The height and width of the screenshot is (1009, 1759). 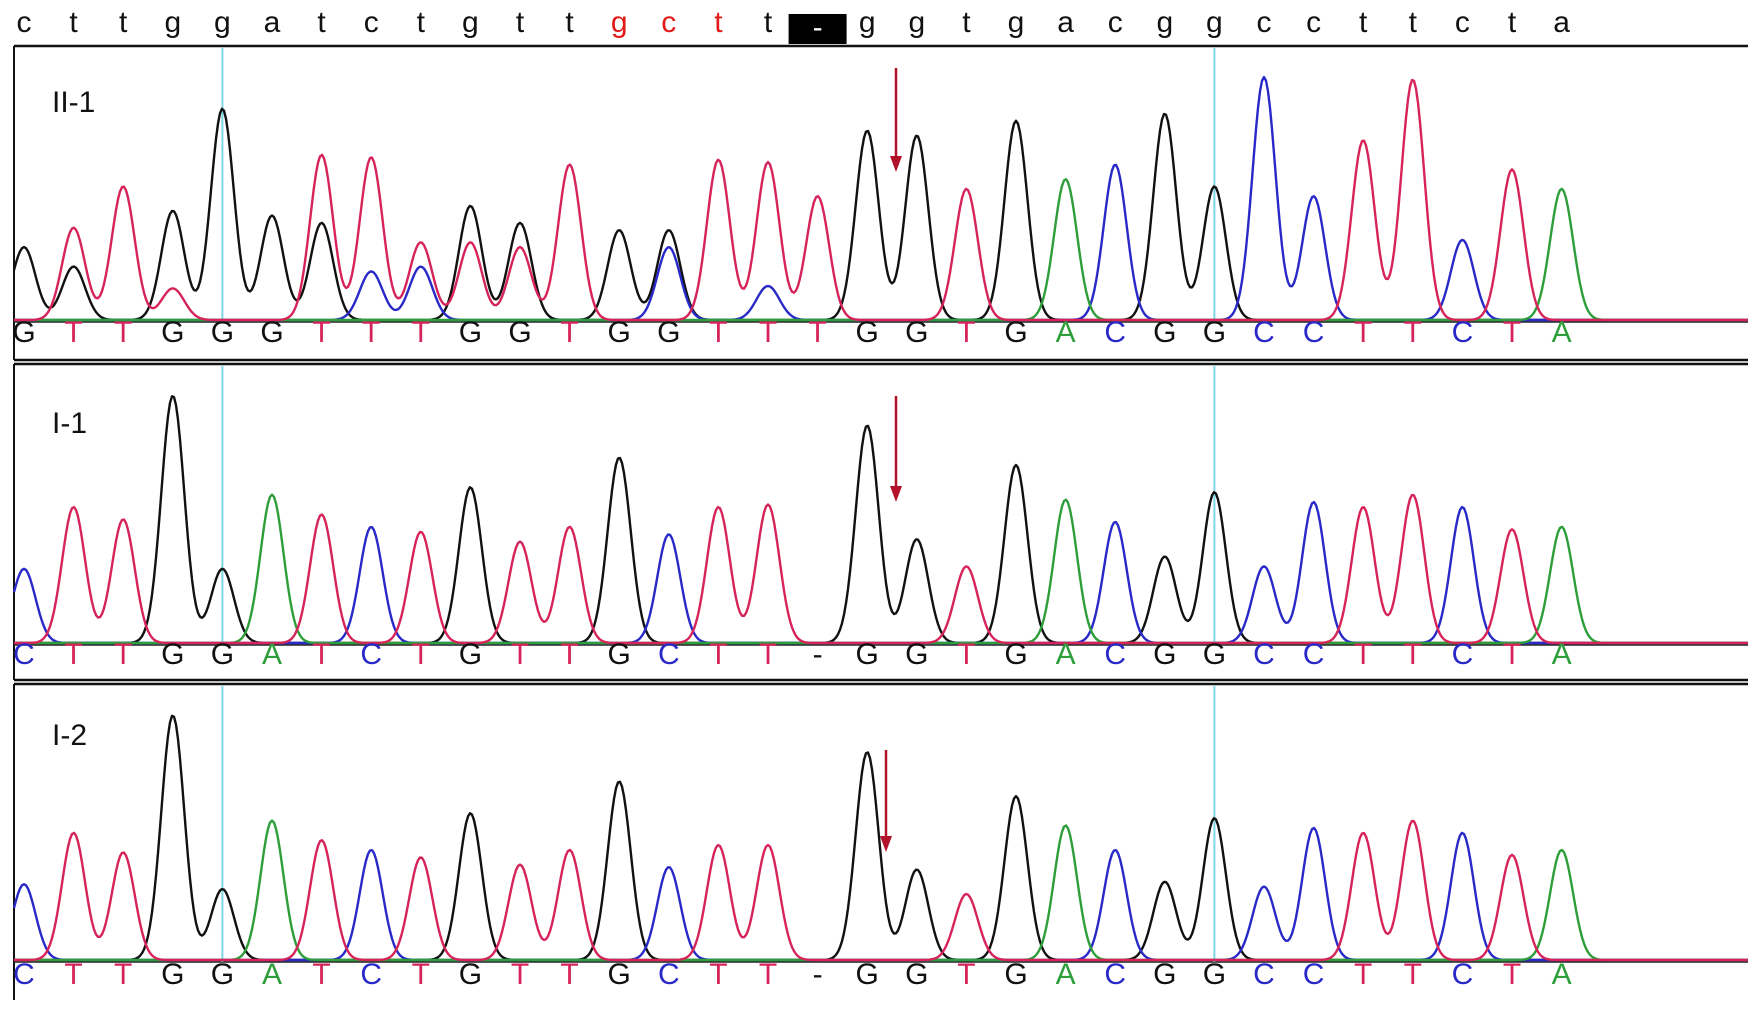 What do you see at coordinates (718, 22) in the screenshot?
I see `reference-base-highlighted: t` at bounding box center [718, 22].